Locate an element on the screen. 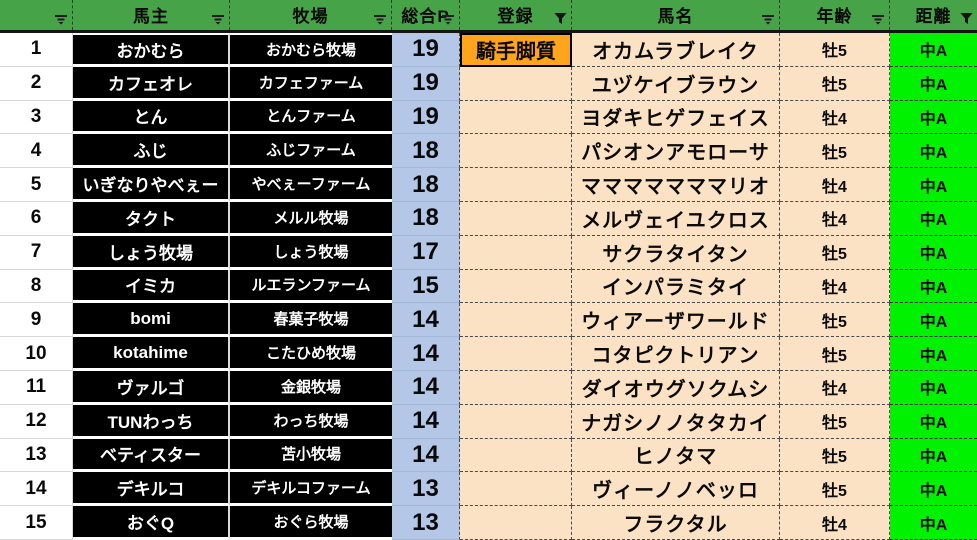 The width and height of the screenshot is (977, 540). cell-horse: マママママママリオ is located at coordinates (676, 185).